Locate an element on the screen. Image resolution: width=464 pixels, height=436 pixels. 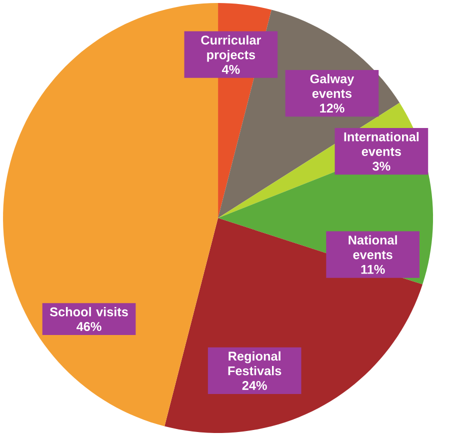
slice-label: Galway events is located at coordinates (332, 86).